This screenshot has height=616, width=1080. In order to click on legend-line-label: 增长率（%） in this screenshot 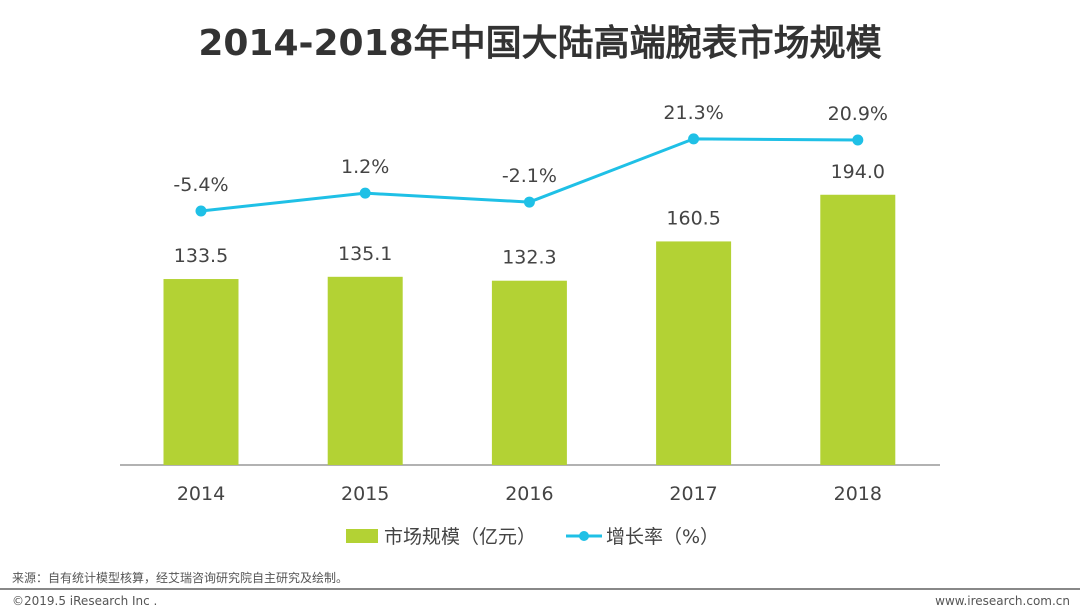, I will do `click(663, 537)`.